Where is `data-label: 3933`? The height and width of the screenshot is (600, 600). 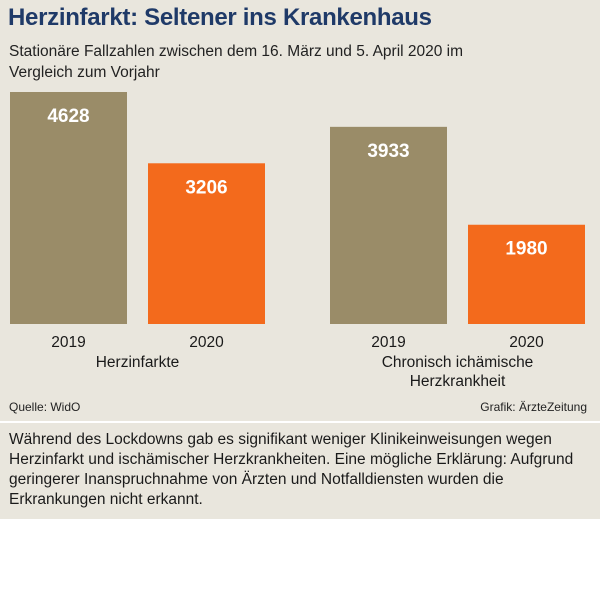 data-label: 3933 is located at coordinates (388, 151).